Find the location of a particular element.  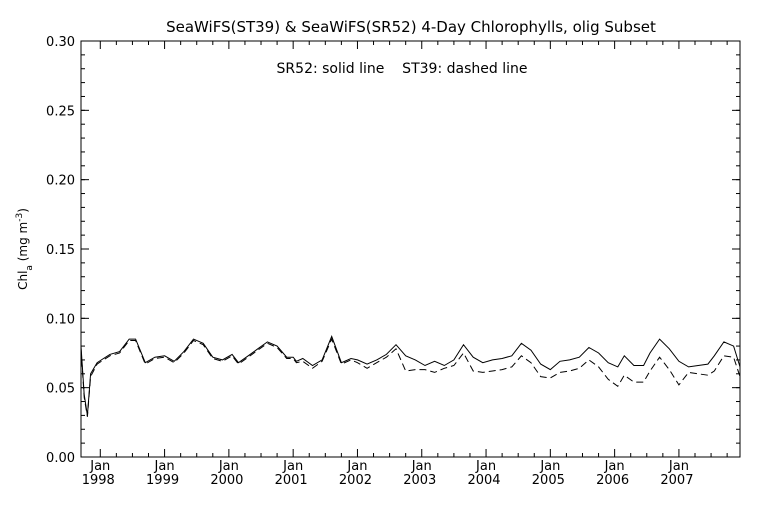

x-tick-label-year: 2001 is located at coordinates (291, 480).